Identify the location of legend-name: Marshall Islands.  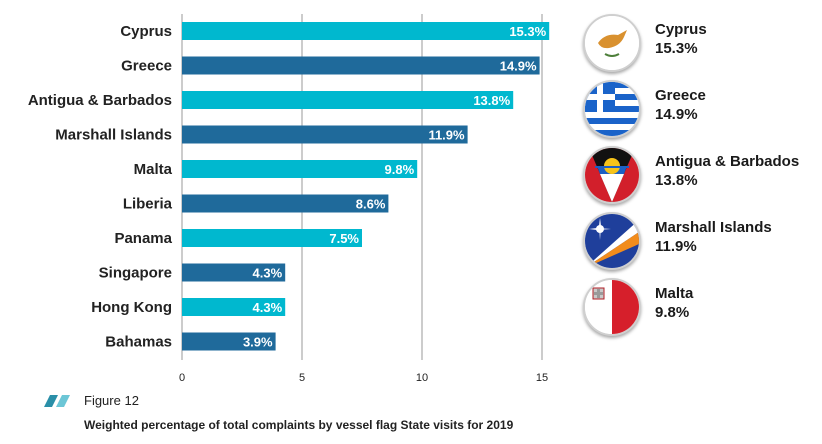
(713, 227).